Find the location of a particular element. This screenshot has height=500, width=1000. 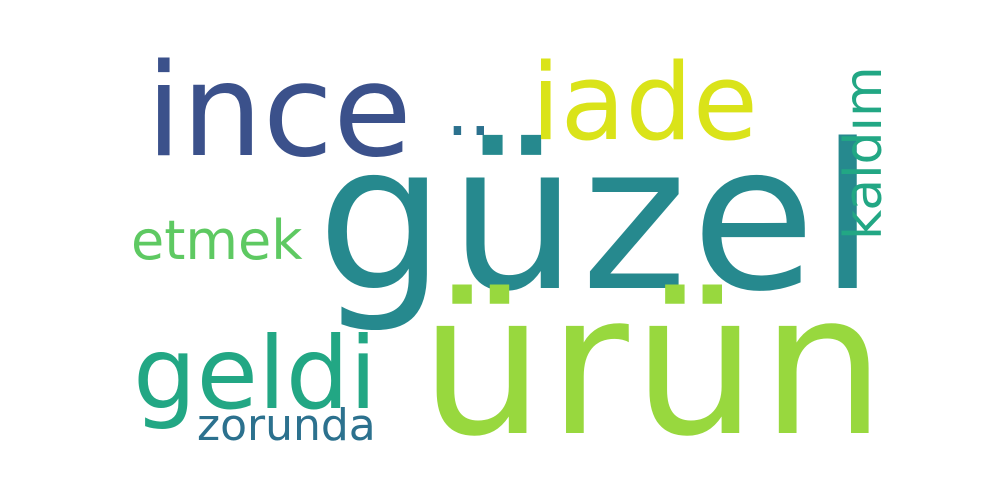

word-iade: iade is located at coordinates (644, 102).